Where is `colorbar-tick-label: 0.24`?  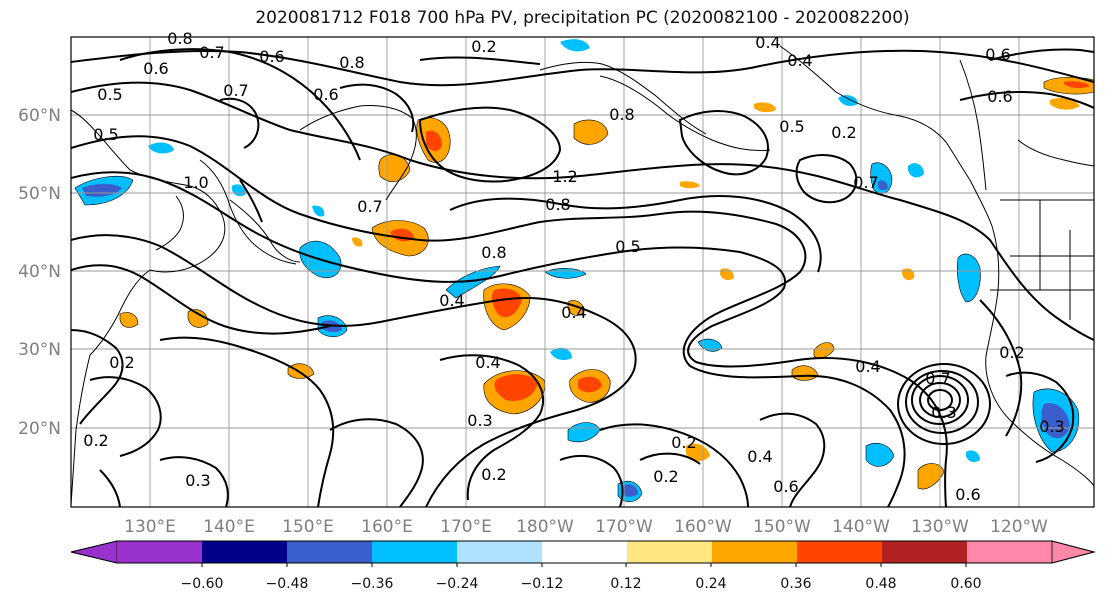 colorbar-tick-label: 0.24 is located at coordinates (710, 584).